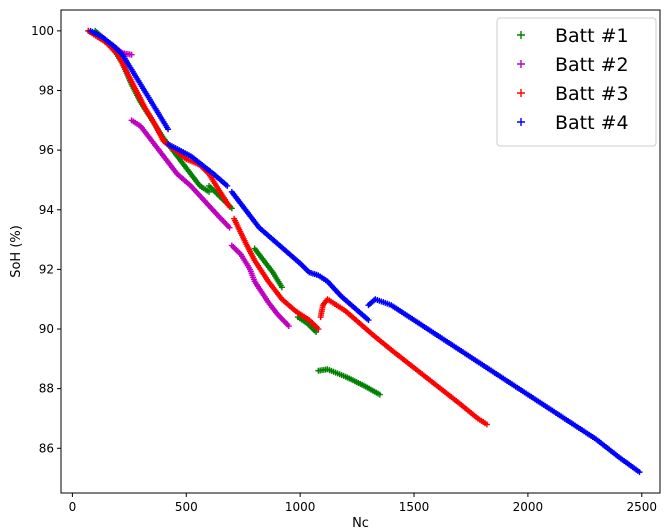 Image resolution: width=667 pixels, height=532 pixels. Describe the element at coordinates (73, 507) in the screenshot. I see `x-tick-label: 0` at that location.